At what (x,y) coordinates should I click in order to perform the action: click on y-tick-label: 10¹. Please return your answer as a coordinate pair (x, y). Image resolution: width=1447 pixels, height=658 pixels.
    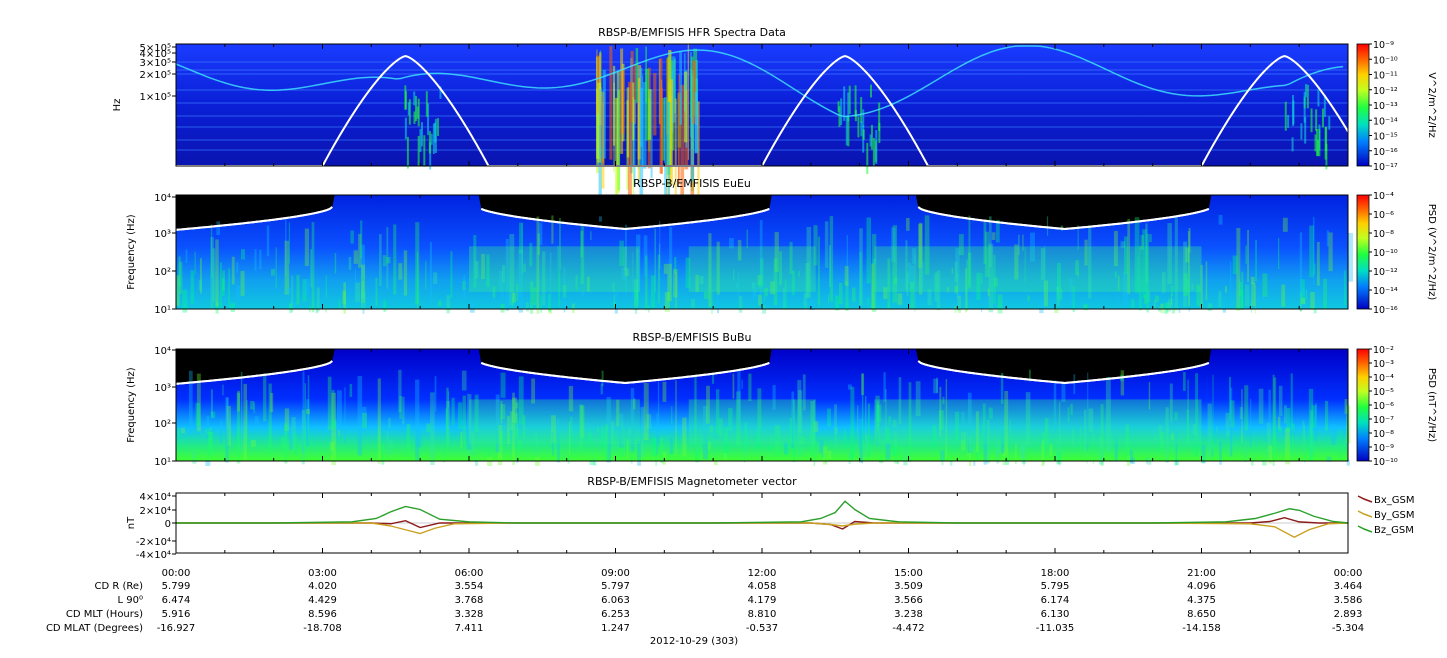
    Looking at the image, I should click on (162, 462).